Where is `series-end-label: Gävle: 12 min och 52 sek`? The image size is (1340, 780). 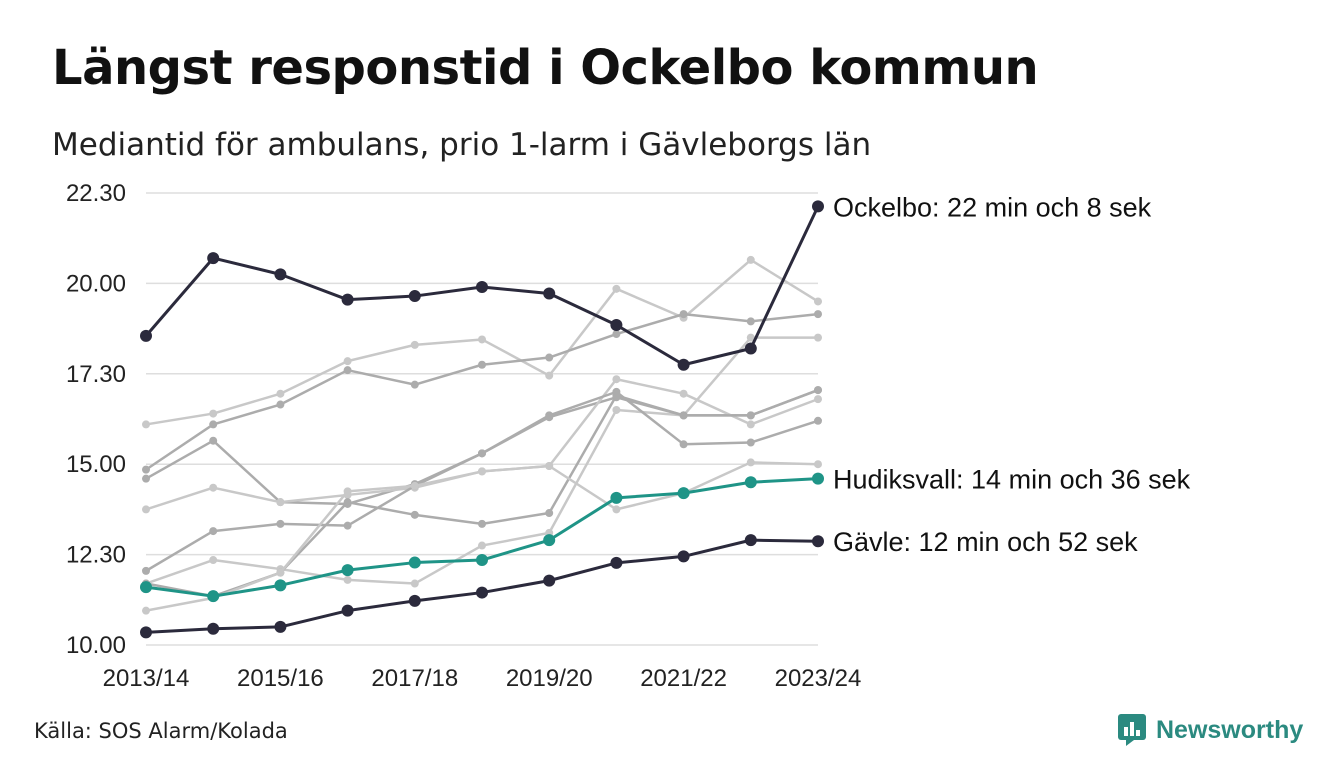 series-end-label: Gävle: 12 min och 52 sek is located at coordinates (985, 542).